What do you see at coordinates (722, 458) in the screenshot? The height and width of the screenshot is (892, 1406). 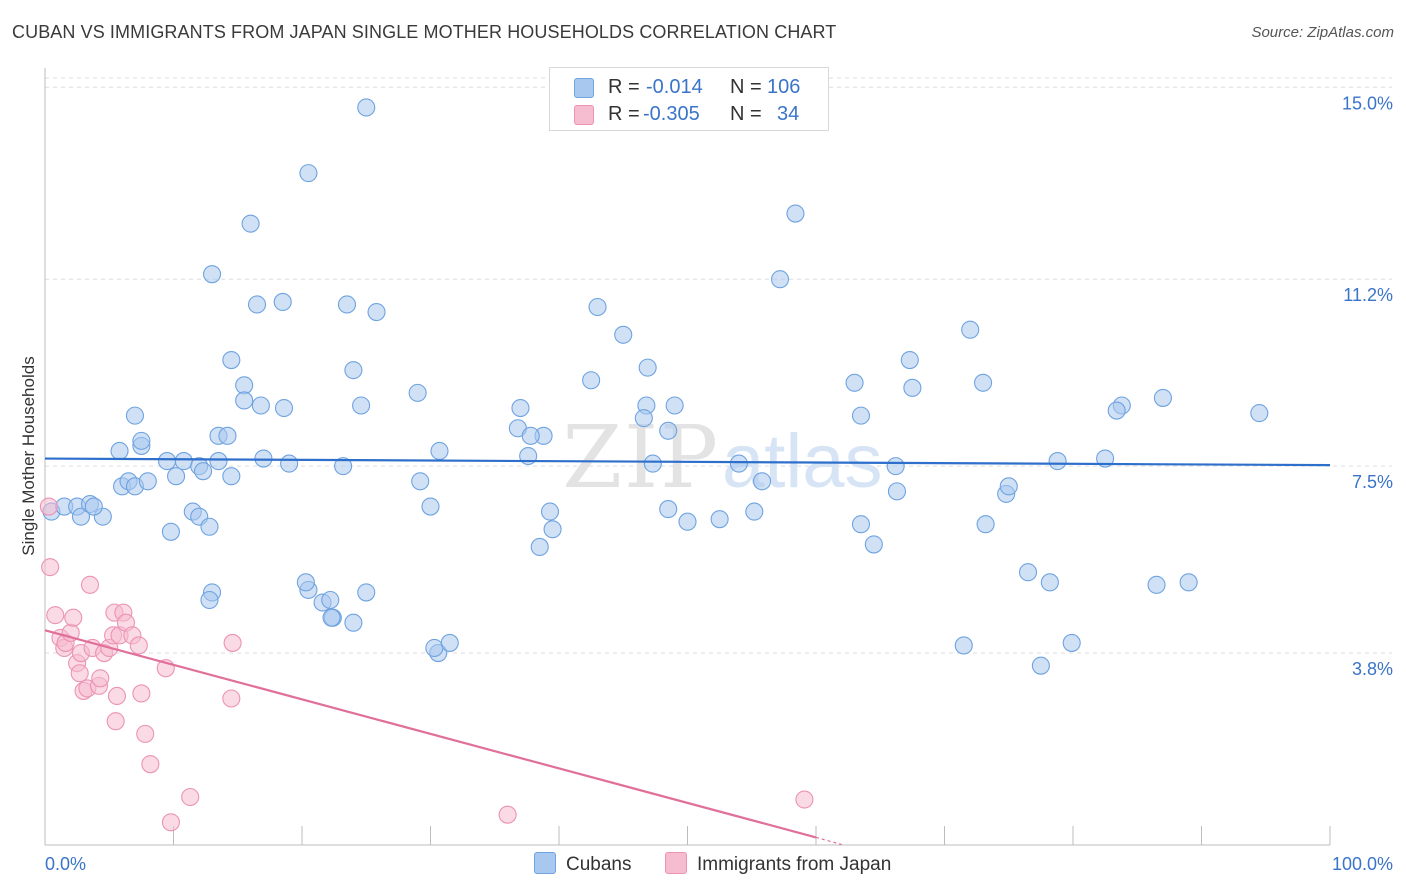 I see `watermark: ZIP atlas` at bounding box center [722, 458].